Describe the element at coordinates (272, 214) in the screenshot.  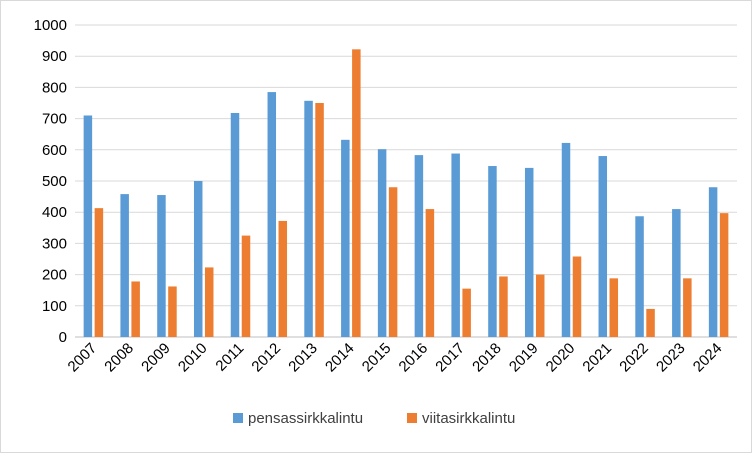
I see `bar-pensassirkkalintu-2012` at that location.